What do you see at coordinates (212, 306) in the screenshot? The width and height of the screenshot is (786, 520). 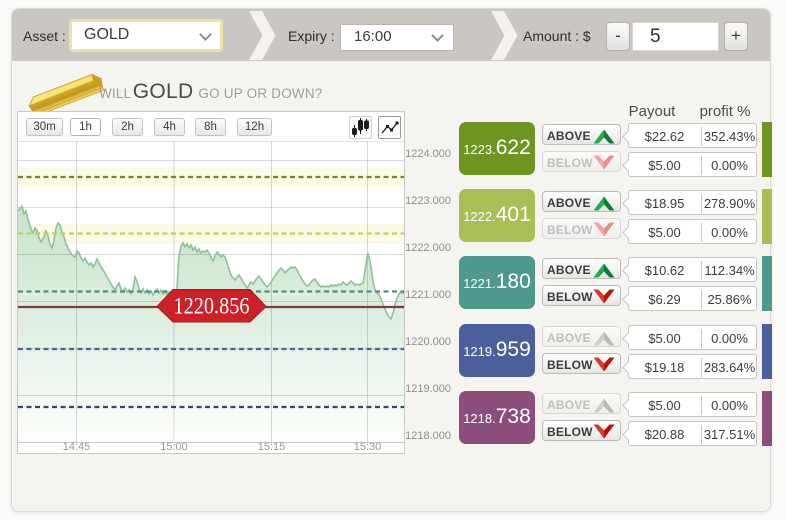 I see `svg-text: 1220.856` at bounding box center [212, 306].